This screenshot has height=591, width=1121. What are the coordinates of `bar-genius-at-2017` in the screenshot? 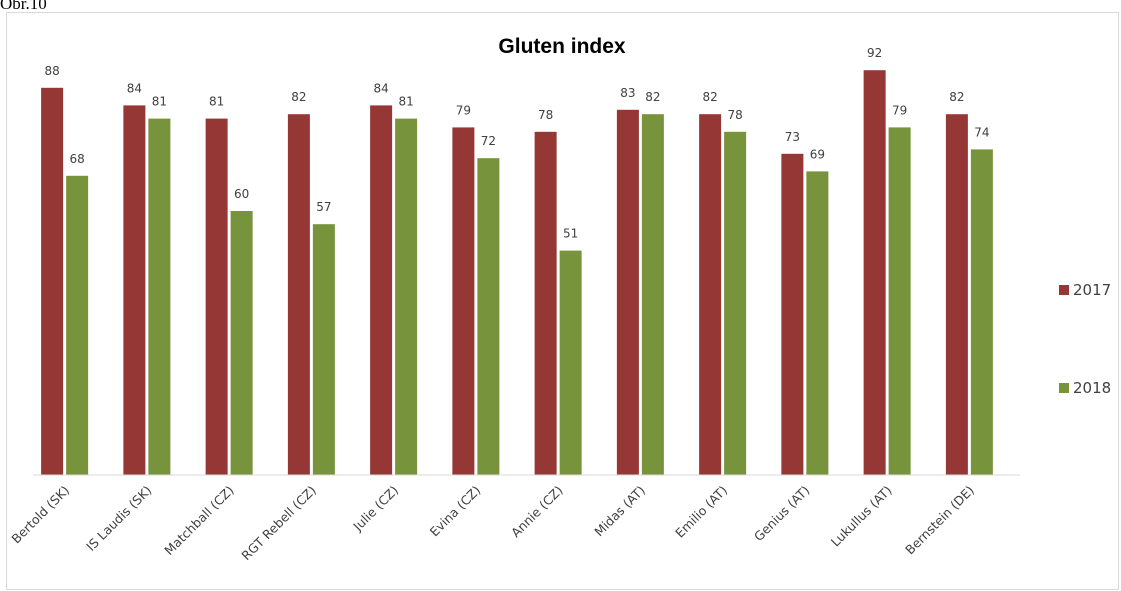 It's located at (792, 314).